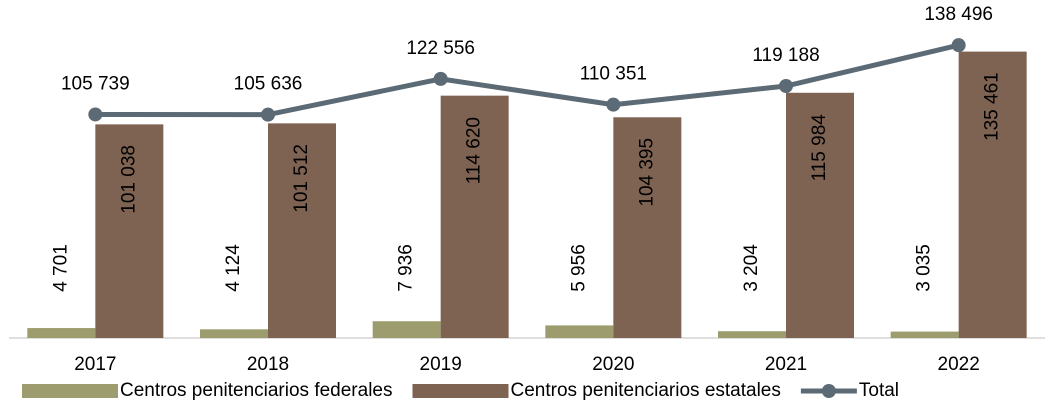 This screenshot has height=402, width=1048. I want to click on data-label: 7 936, so click(406, 268).